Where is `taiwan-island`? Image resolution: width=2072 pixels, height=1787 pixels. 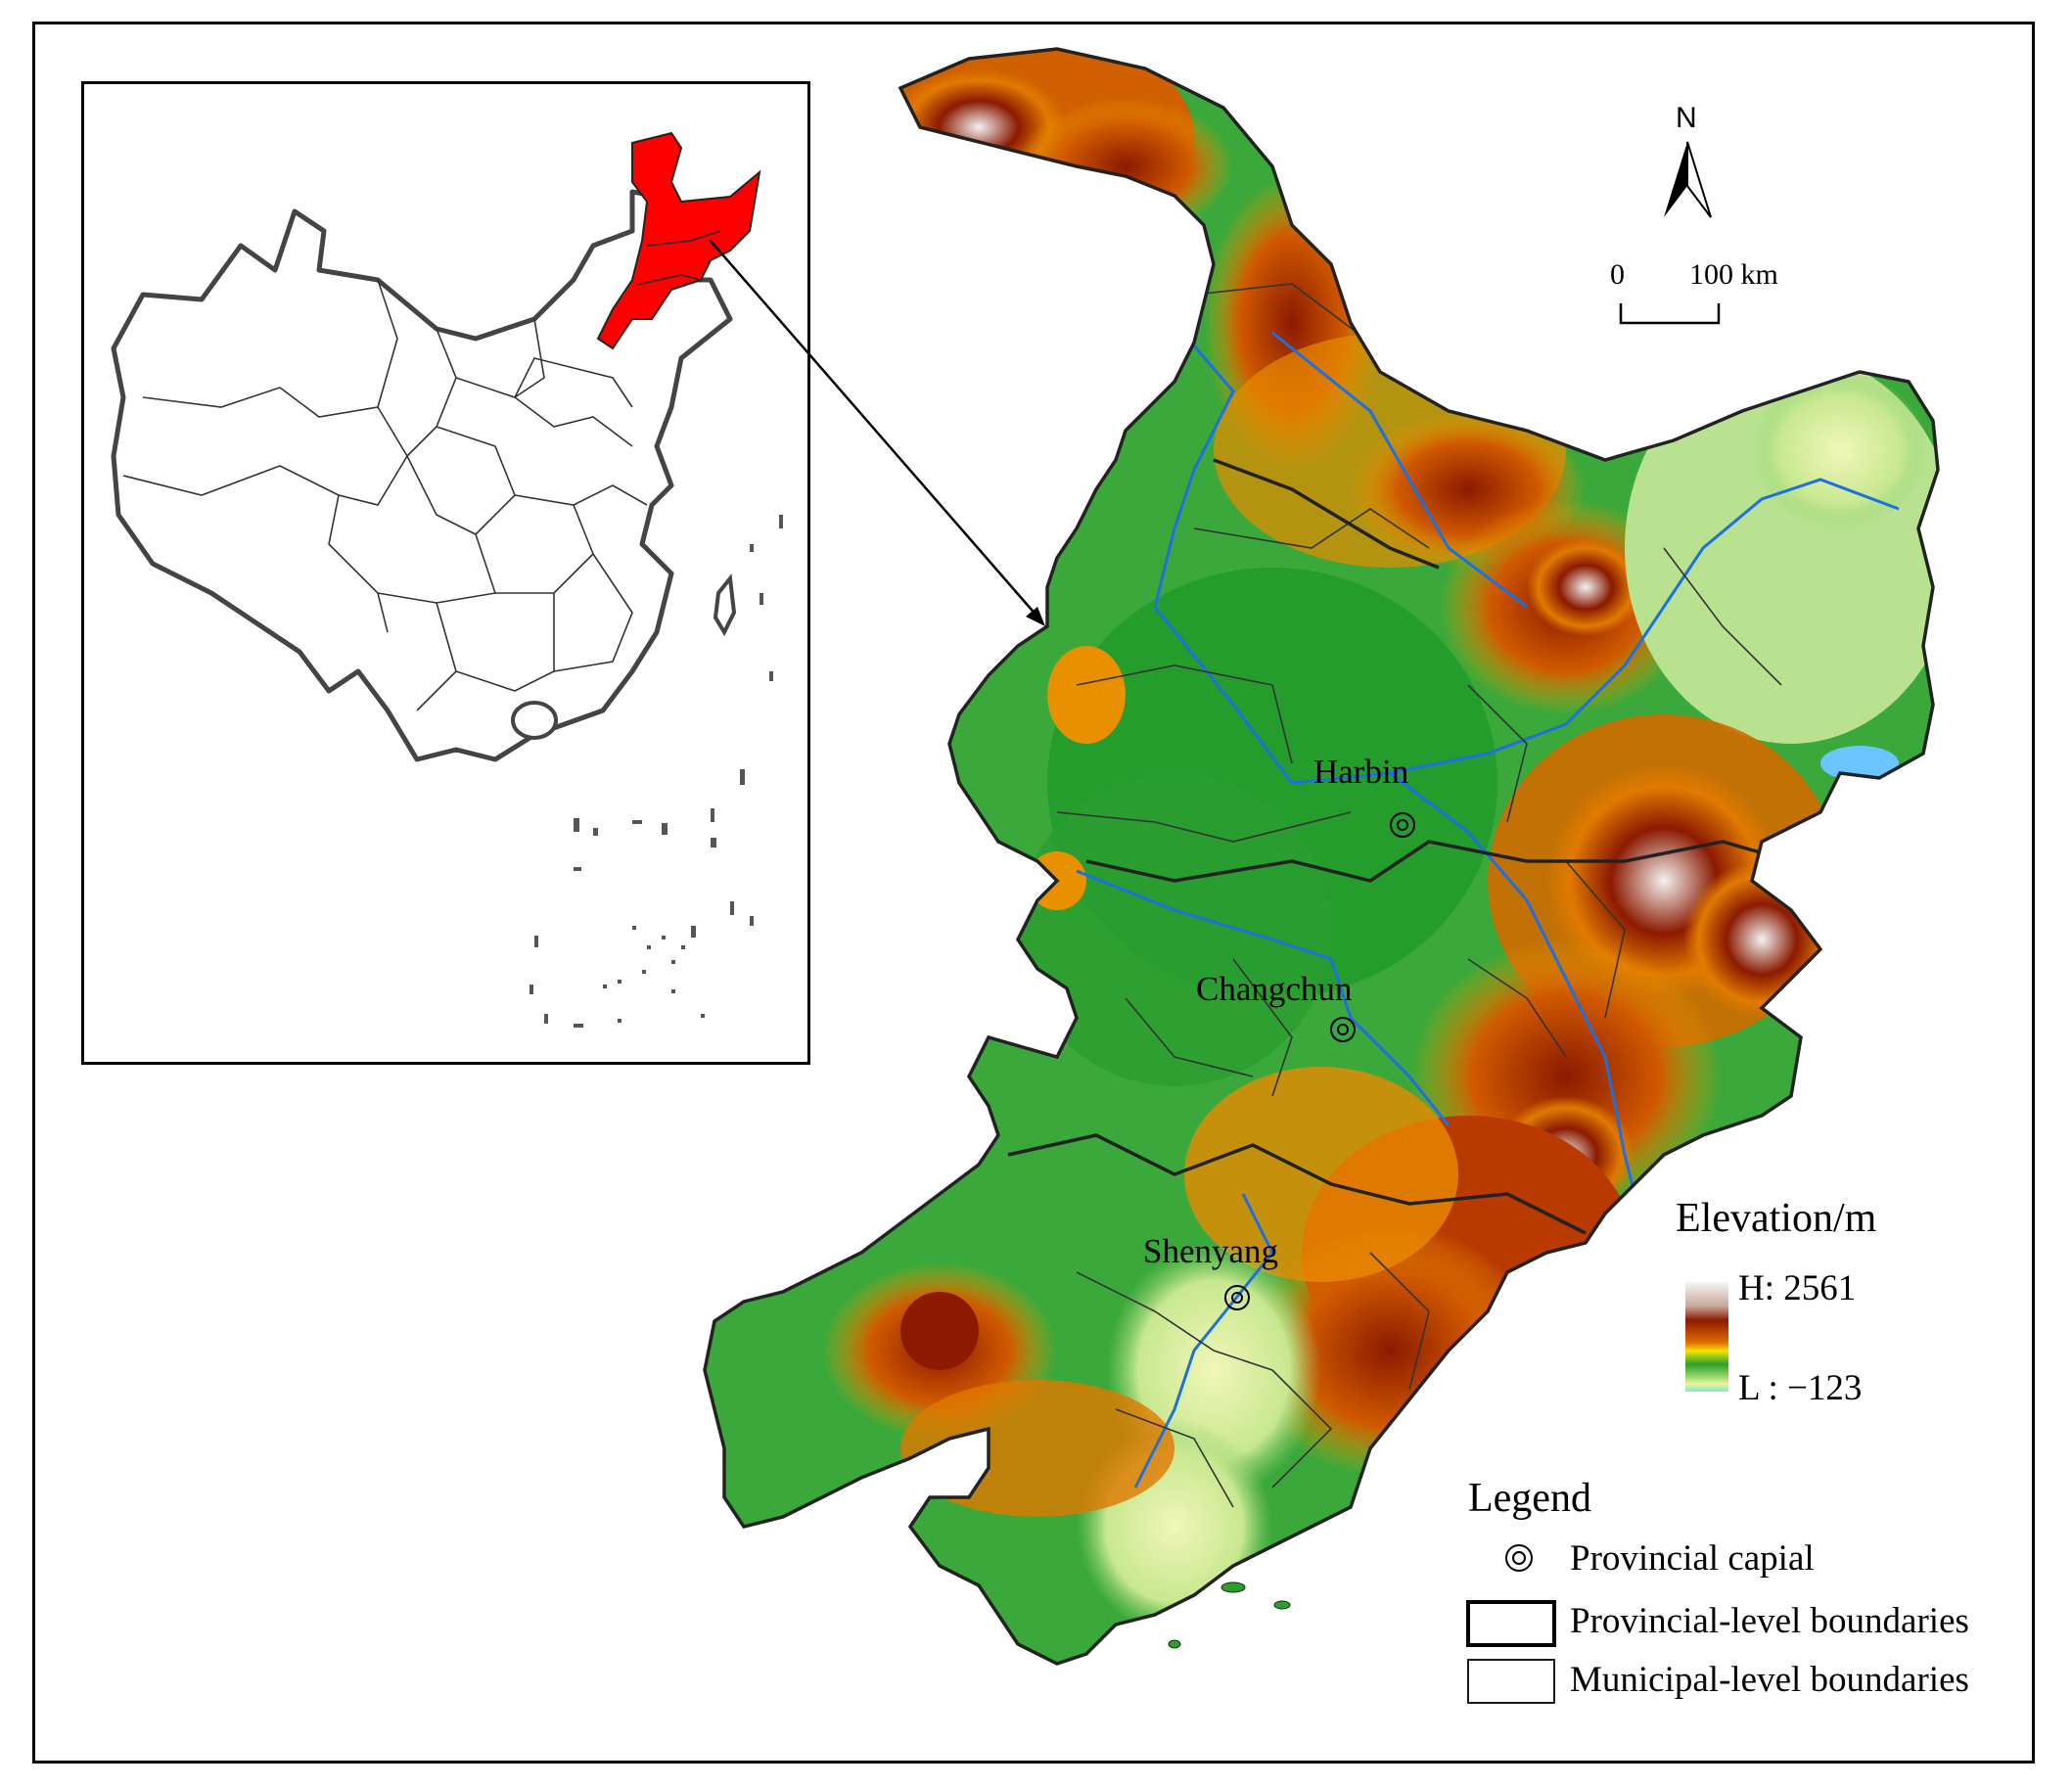 taiwan-island is located at coordinates (725, 605).